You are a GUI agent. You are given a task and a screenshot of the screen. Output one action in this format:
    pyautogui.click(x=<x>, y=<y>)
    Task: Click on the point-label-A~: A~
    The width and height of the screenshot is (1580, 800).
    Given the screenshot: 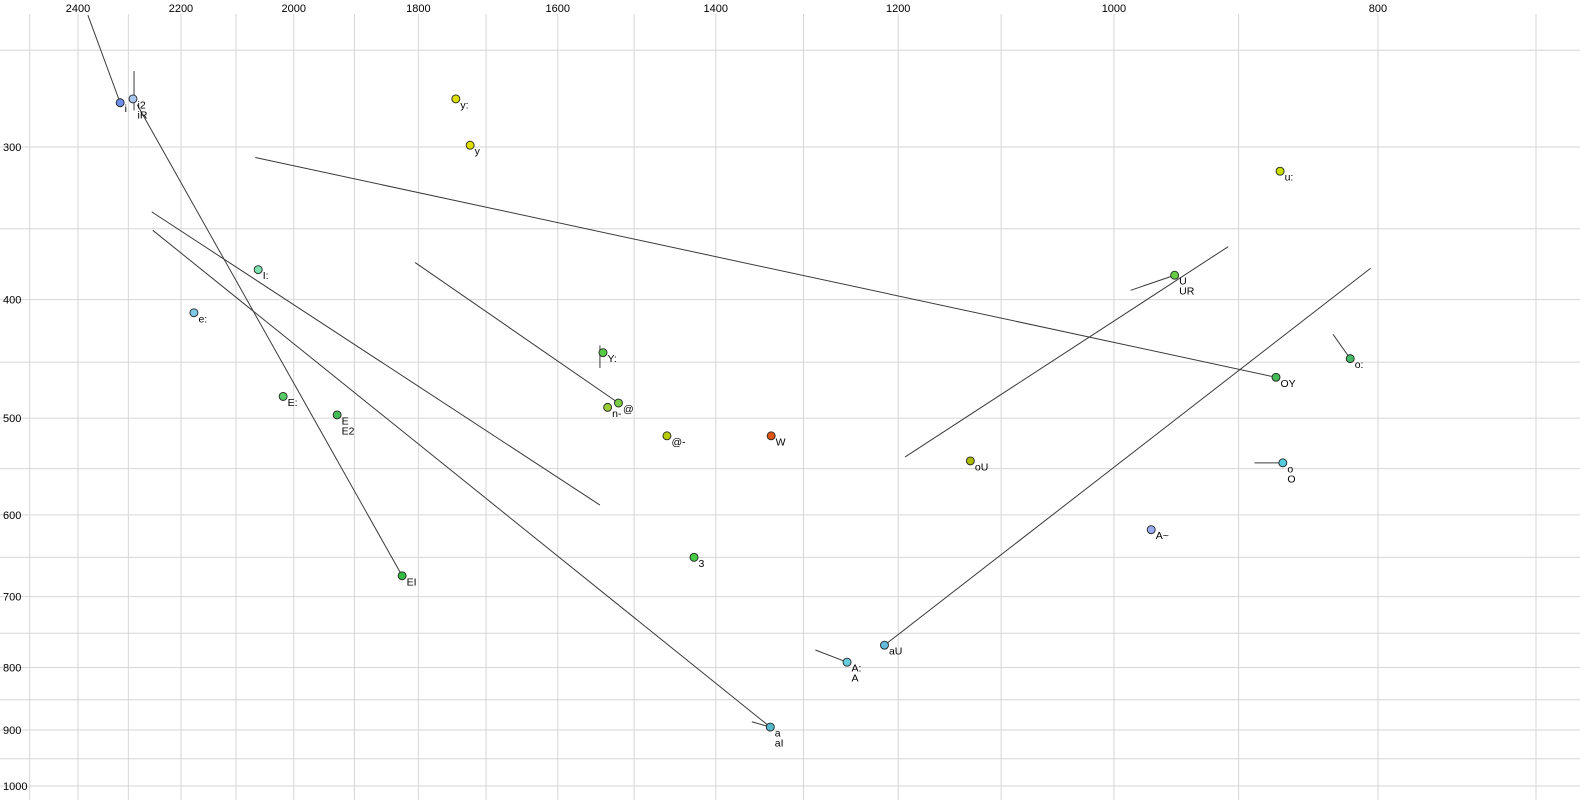 What is the action you would take?
    pyautogui.click(x=1162, y=536)
    